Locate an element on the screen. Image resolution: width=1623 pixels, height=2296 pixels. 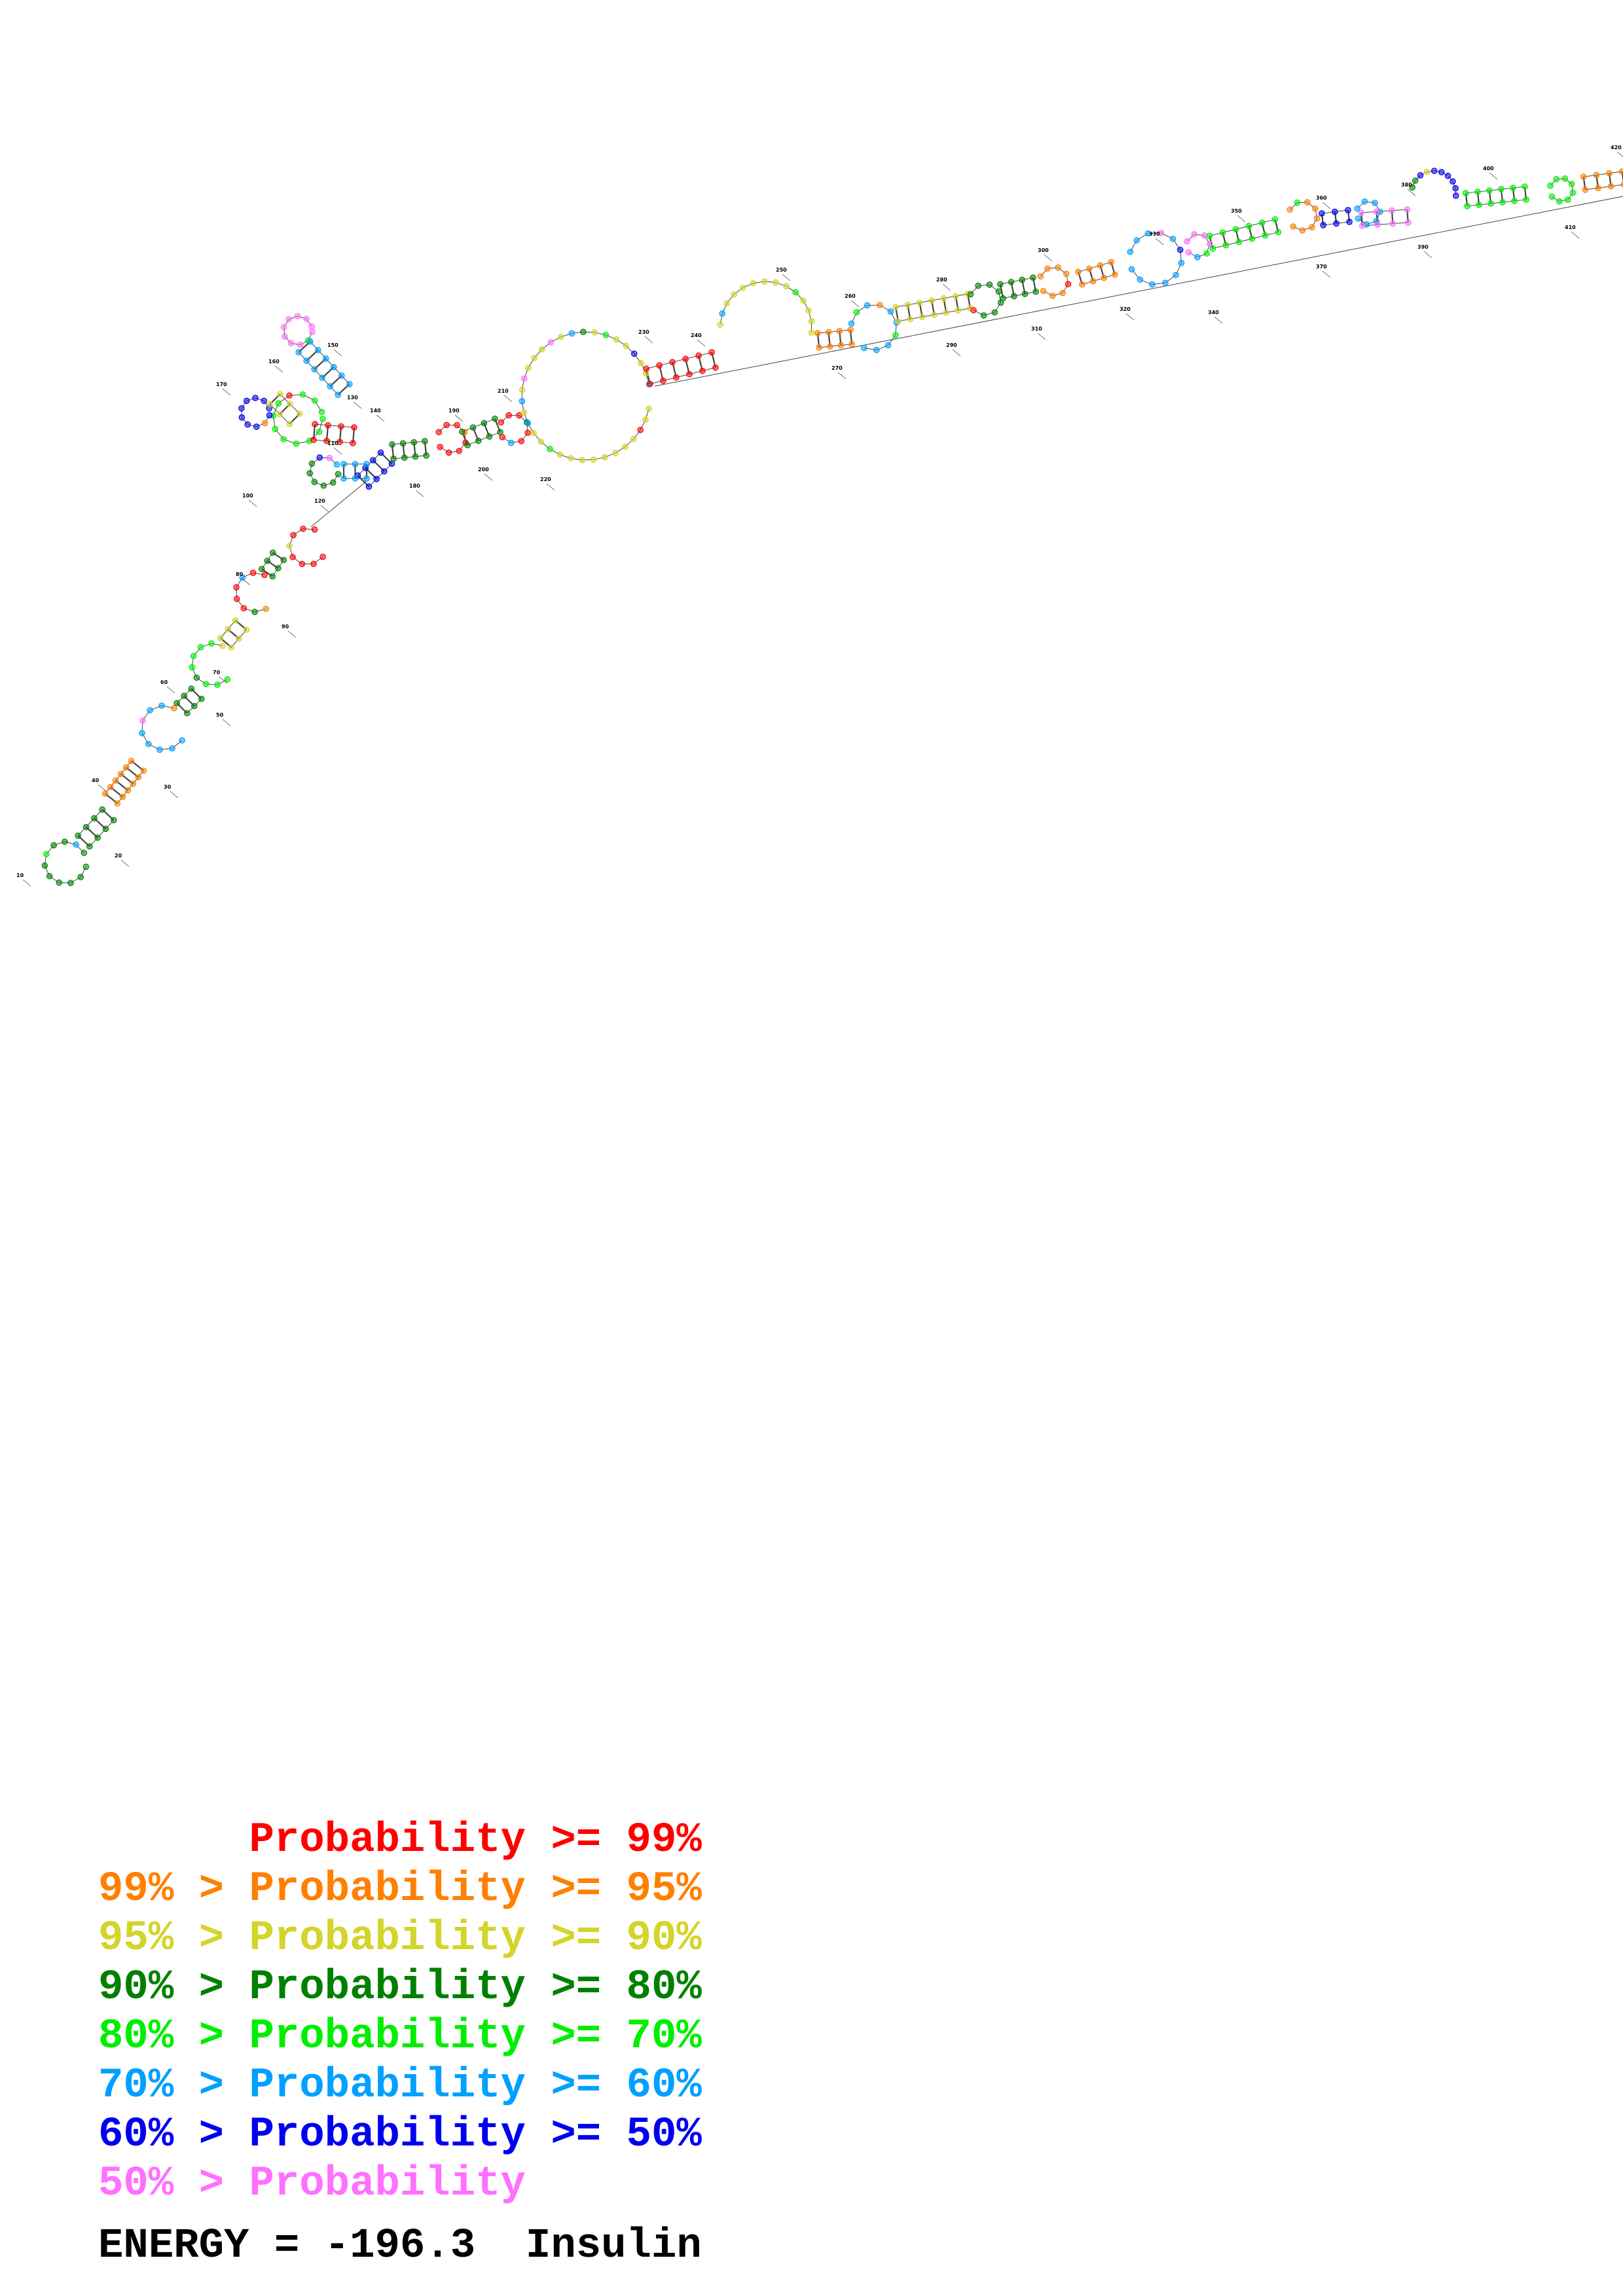
position-label: 250 is located at coordinates (781, 270).